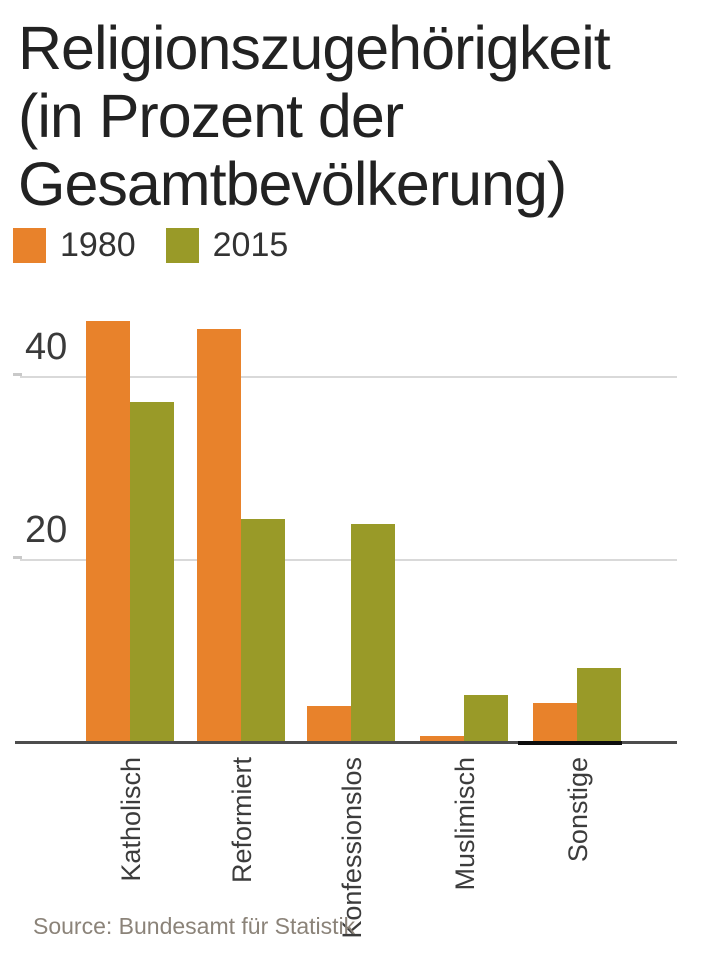 The width and height of the screenshot is (720, 960). Describe the element at coordinates (131, 819) in the screenshot. I see `category-label-katholisch: Katholisch` at that location.